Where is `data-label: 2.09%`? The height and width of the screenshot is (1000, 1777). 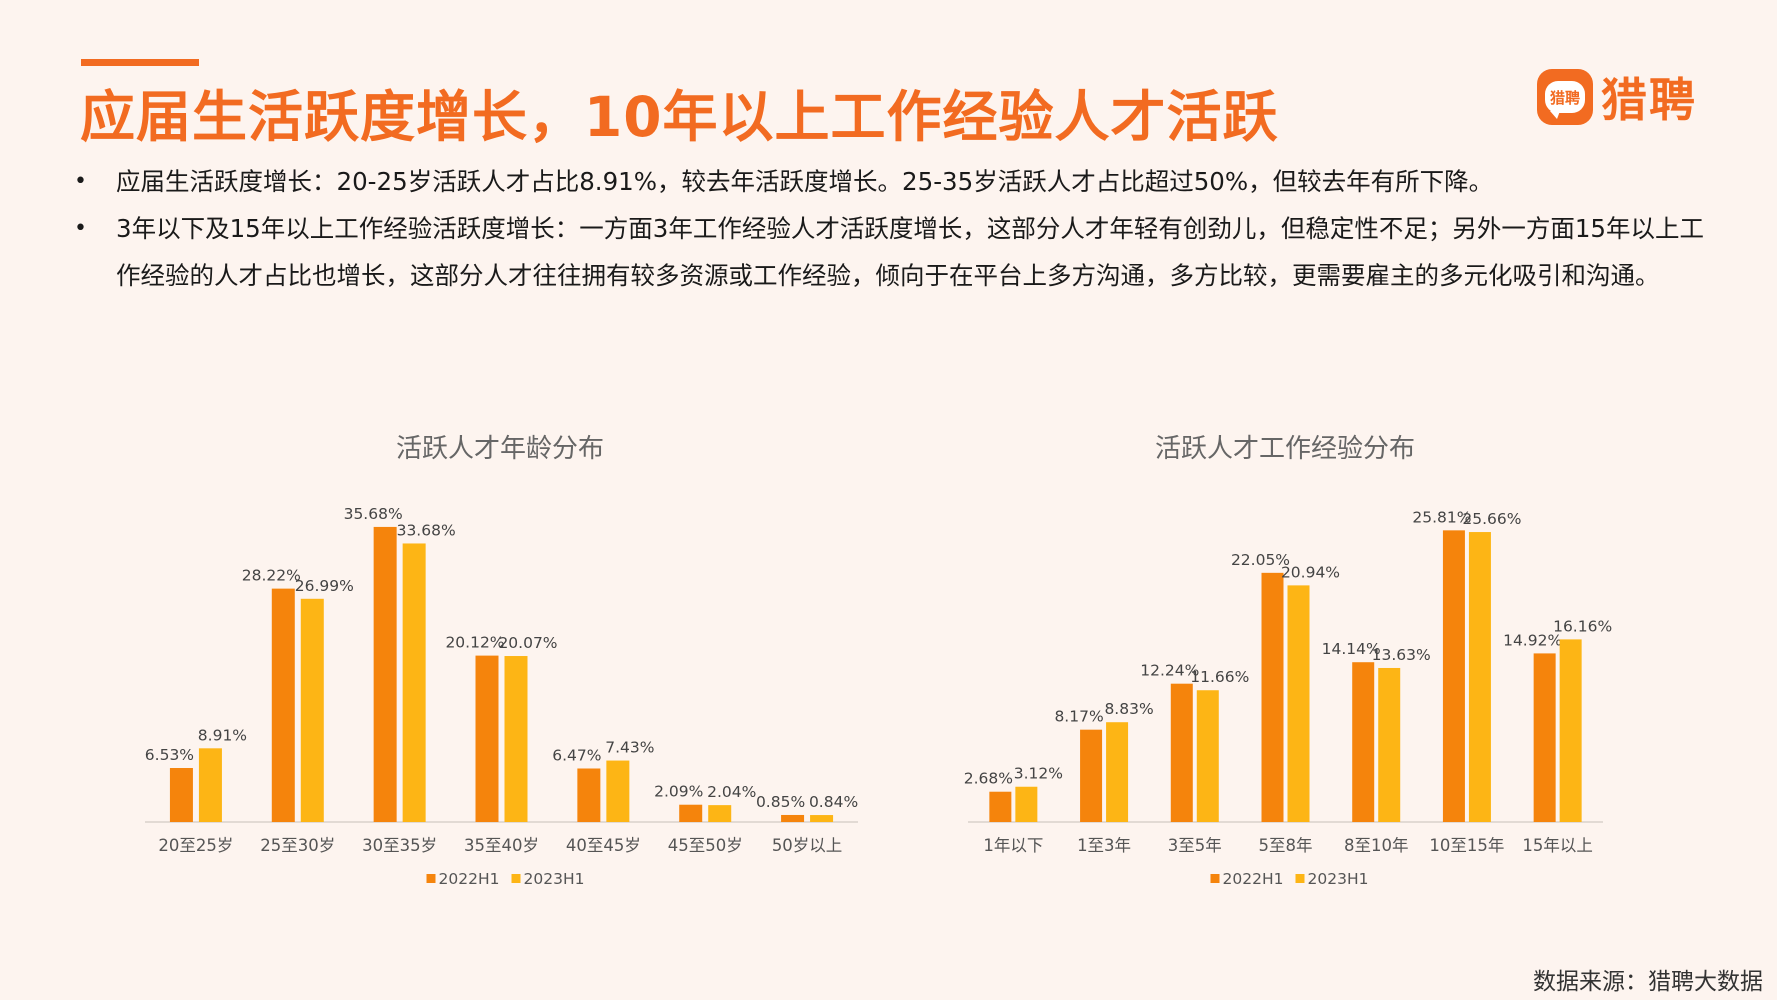
data-label: 2.09% is located at coordinates (678, 792).